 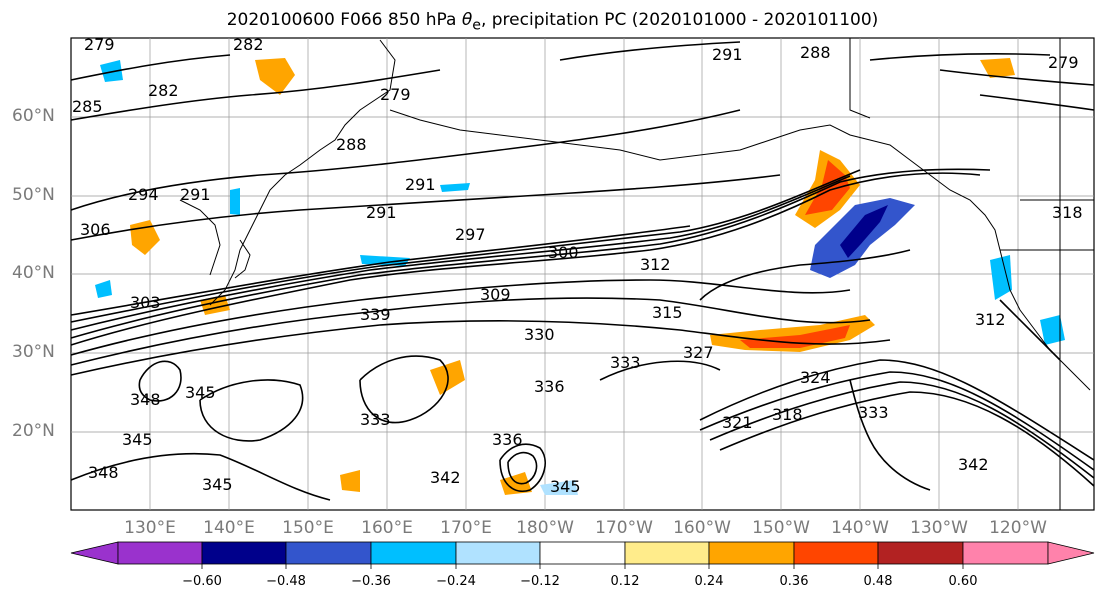 What do you see at coordinates (963, 581) in the screenshot?
I see `colorbar-tick-label: 0.60` at bounding box center [963, 581].